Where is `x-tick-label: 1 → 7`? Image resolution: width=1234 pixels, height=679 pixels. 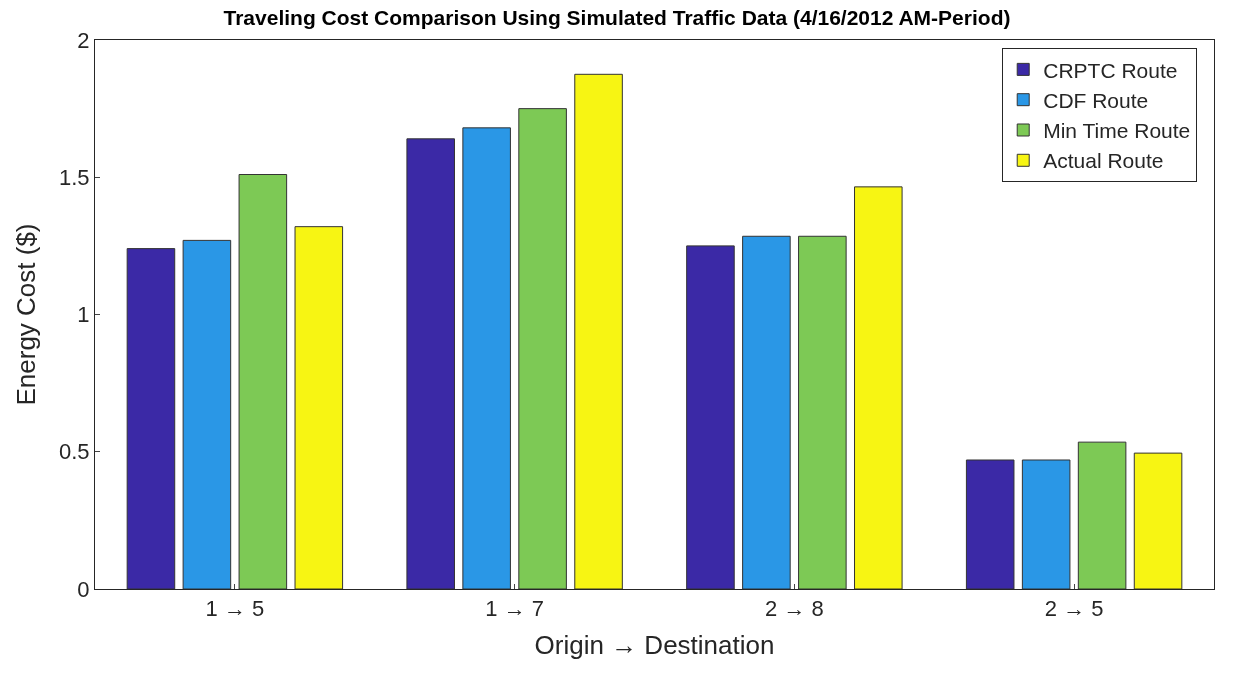 x-tick-label: 1 → 7 is located at coordinates (514, 609).